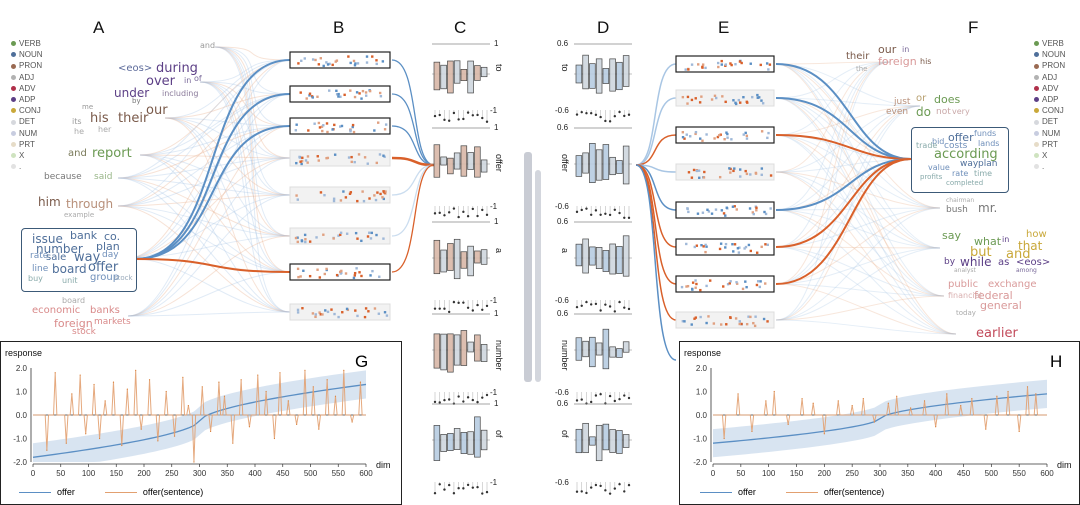 Image resolution: width=1080 pixels, height=505 pixels. I want to click on cloud-word: because, so click(63, 177).